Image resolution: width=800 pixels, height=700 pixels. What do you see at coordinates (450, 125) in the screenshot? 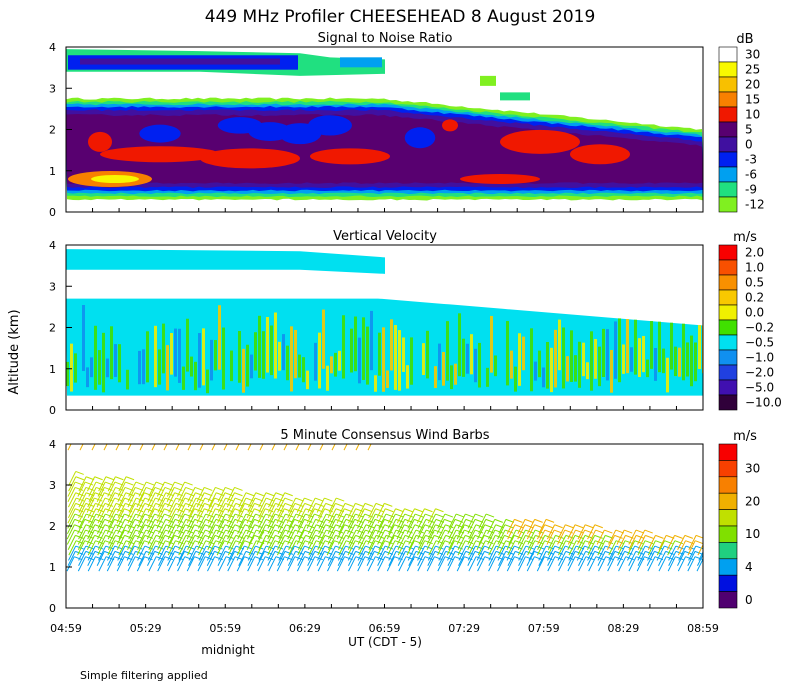
I see `snr-high-patch` at bounding box center [450, 125].